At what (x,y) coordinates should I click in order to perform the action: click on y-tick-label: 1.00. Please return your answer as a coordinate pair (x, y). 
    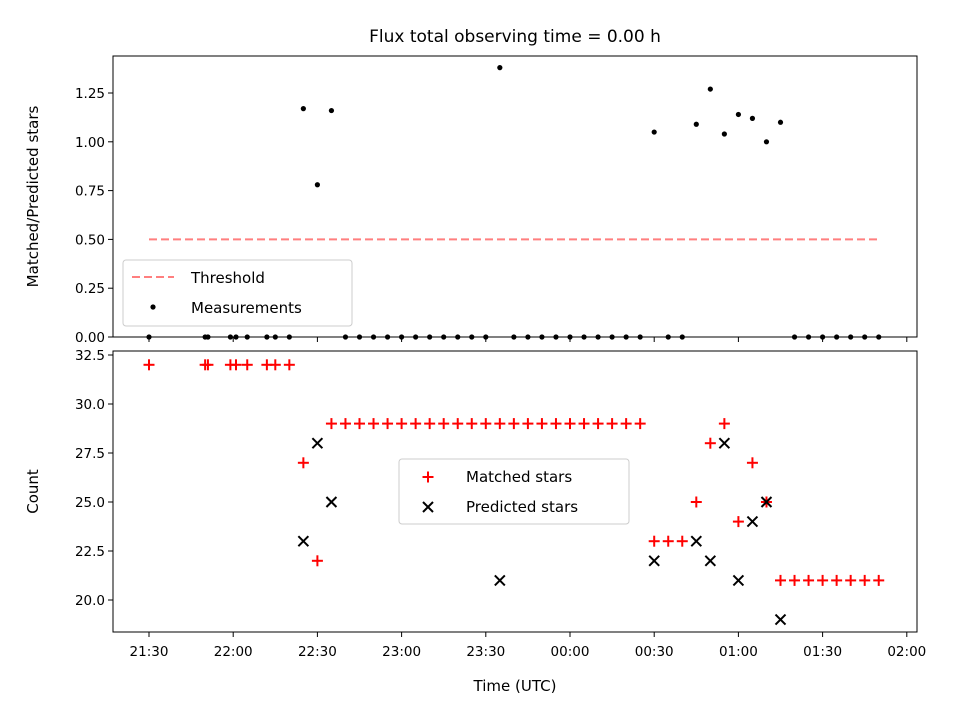
    Looking at the image, I should click on (90, 143).